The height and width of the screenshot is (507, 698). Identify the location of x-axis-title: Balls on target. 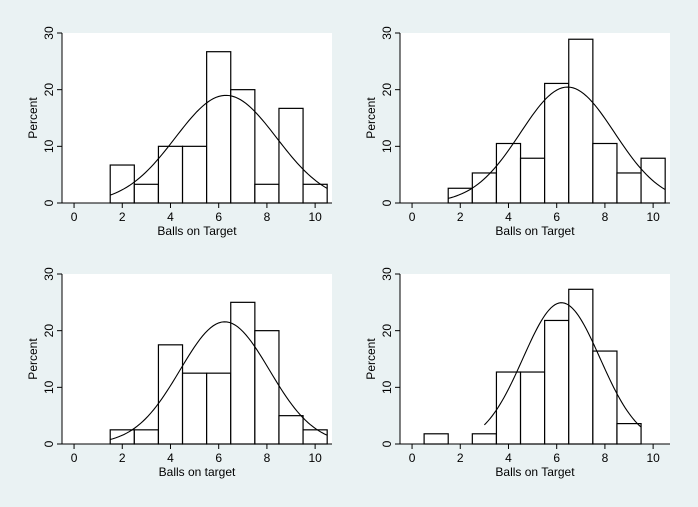
(197, 472).